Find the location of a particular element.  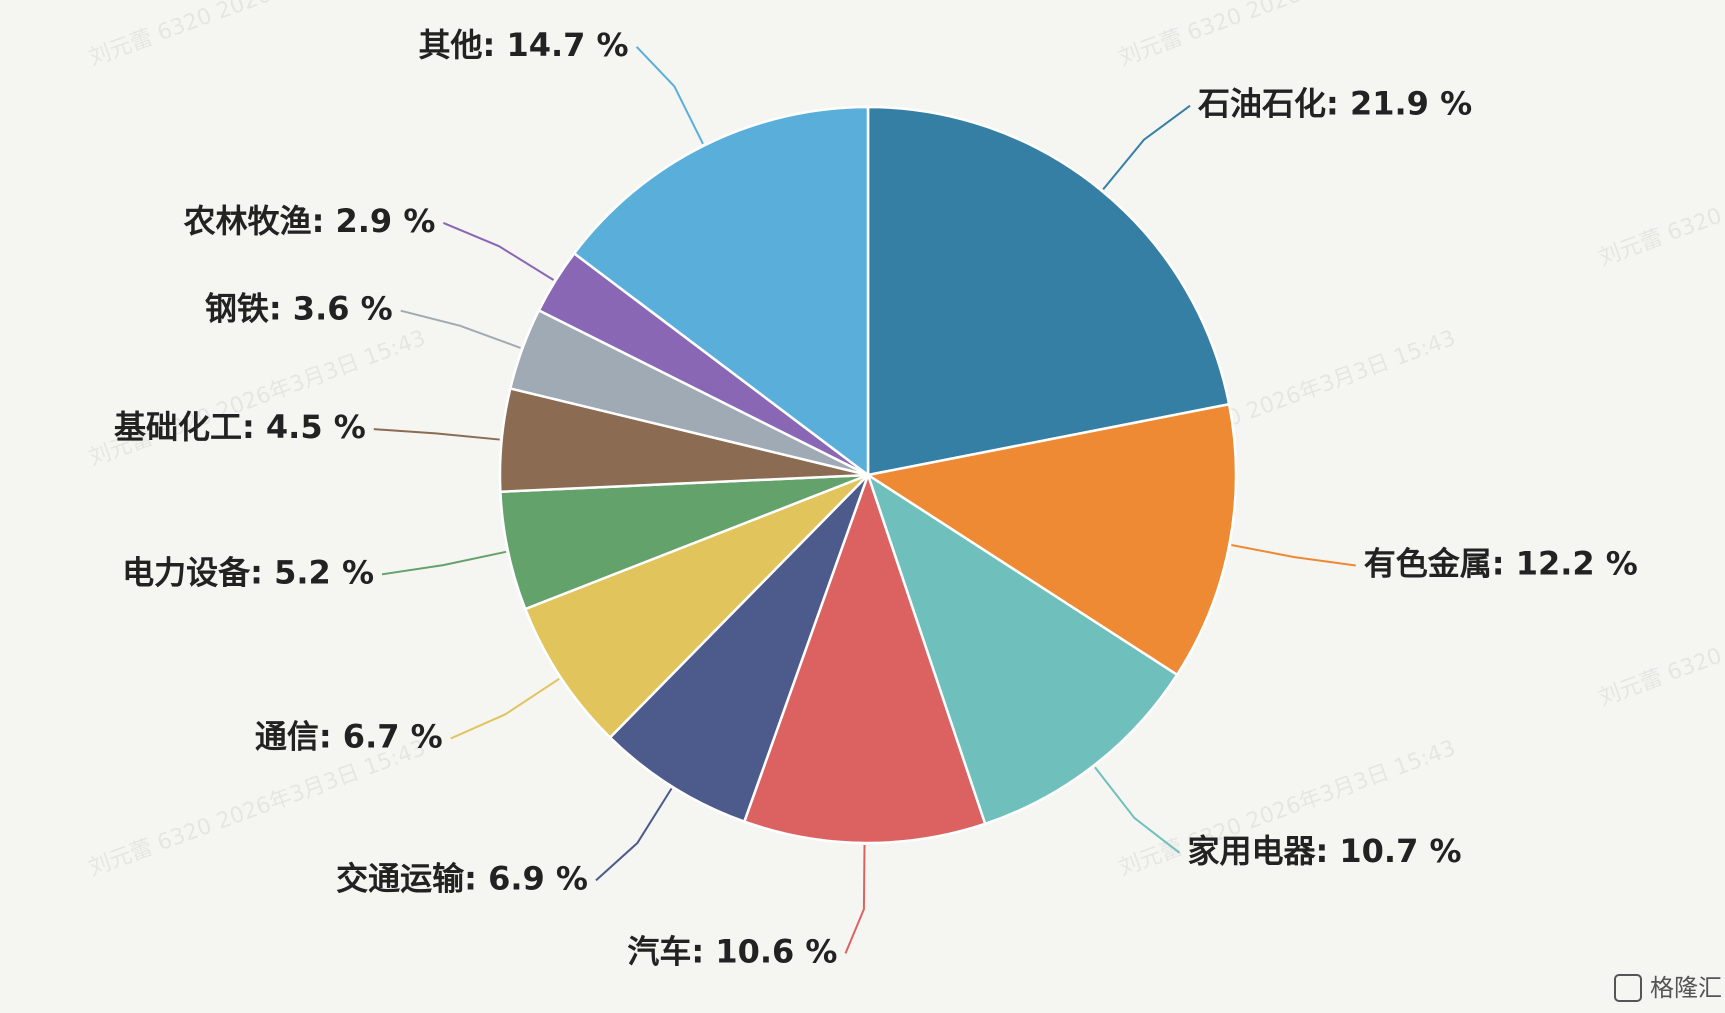

slice-label: 基础化工: 4.5 % is located at coordinates (240, 427).